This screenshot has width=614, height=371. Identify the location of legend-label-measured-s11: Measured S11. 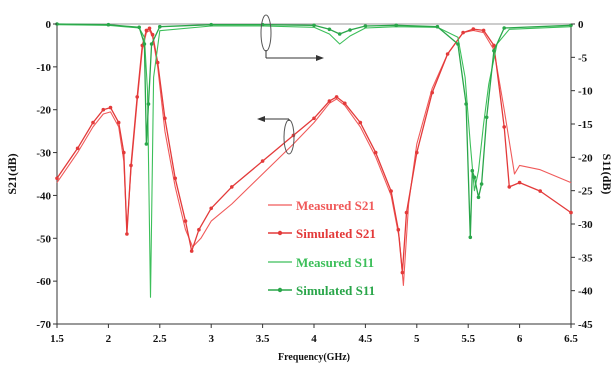
(335, 262).